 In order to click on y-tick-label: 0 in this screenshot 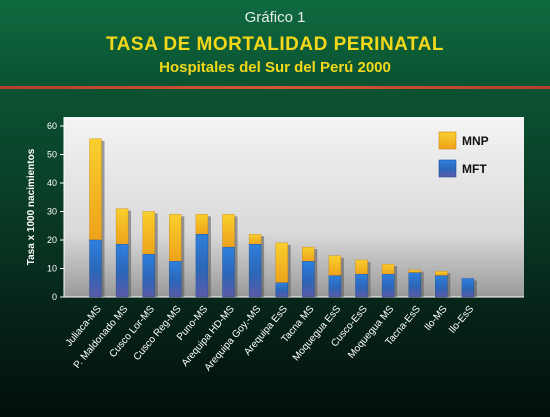, I will do `click(54, 297)`.